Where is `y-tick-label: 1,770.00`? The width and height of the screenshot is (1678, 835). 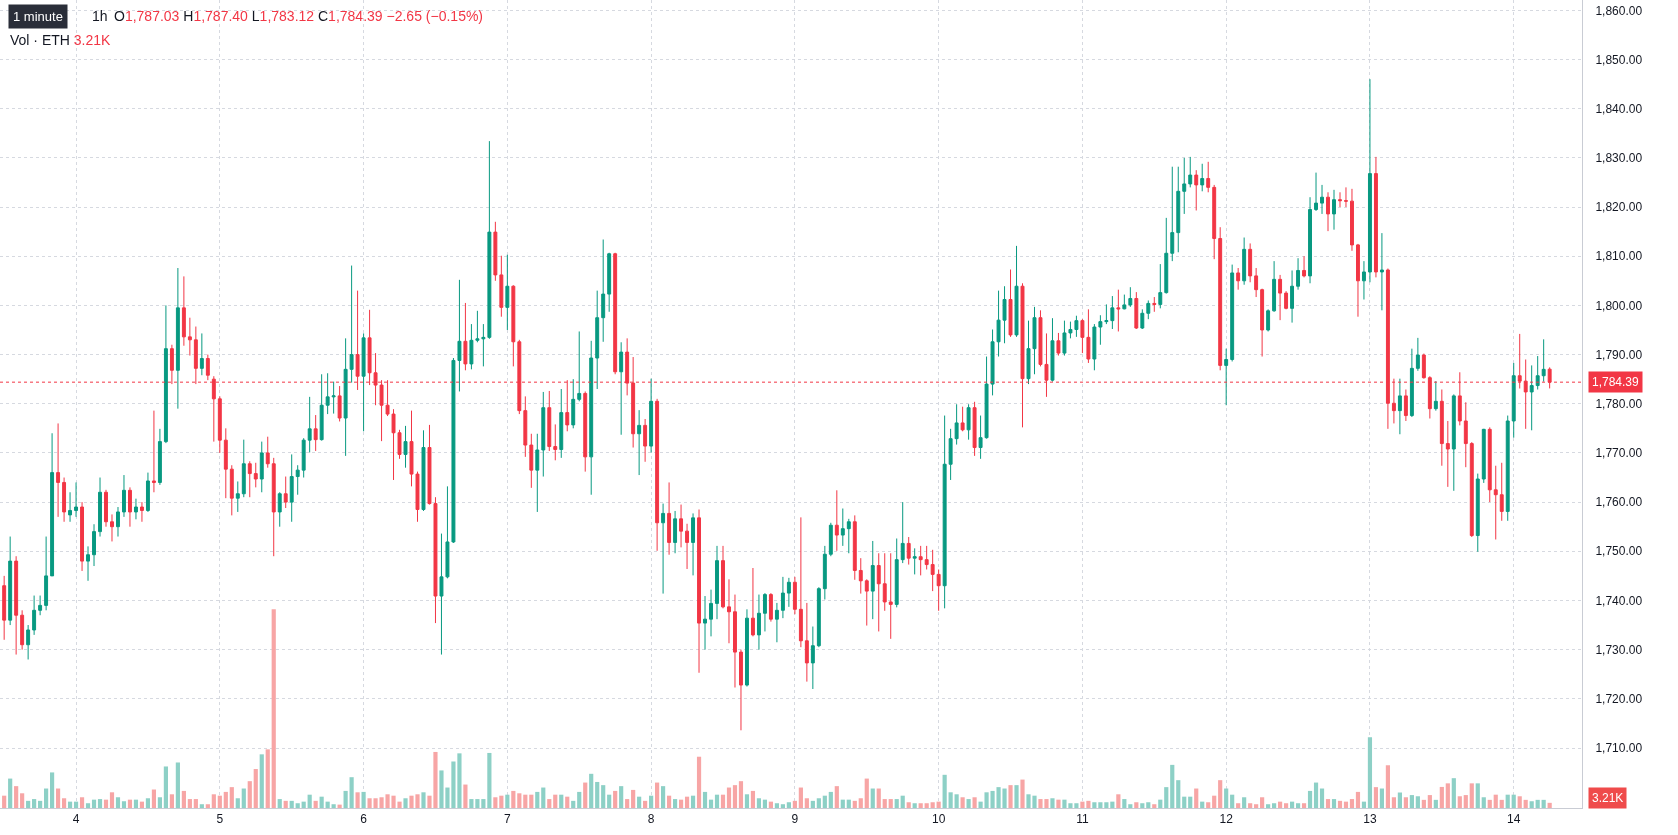
y-tick-label: 1,770.00 is located at coordinates (1619, 453).